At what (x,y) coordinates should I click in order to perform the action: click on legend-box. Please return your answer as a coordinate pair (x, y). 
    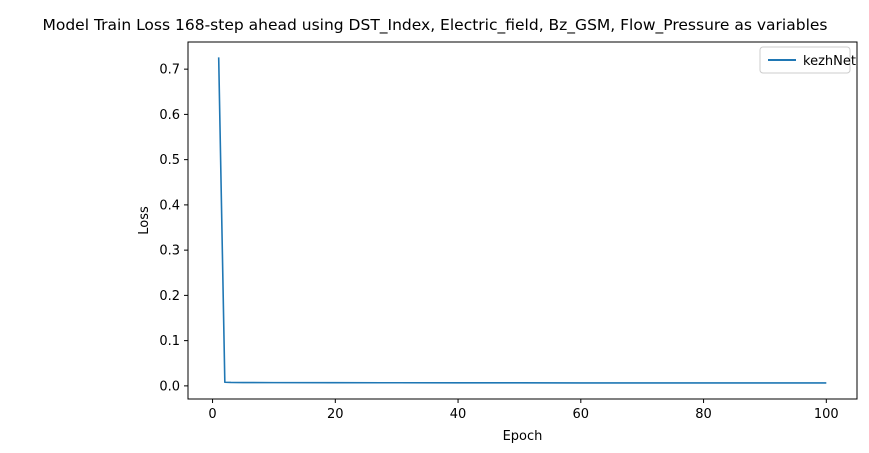
    Looking at the image, I should click on (805, 60).